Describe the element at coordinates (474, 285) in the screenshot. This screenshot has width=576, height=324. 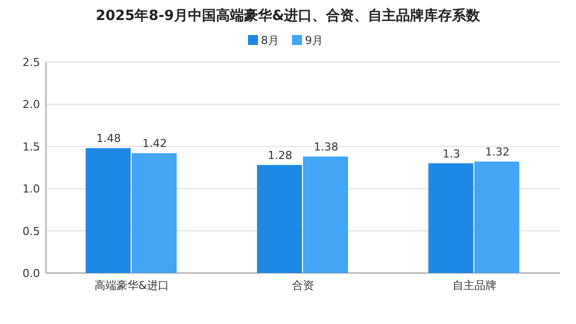
I see `x-tick-label: 自主品牌` at that location.